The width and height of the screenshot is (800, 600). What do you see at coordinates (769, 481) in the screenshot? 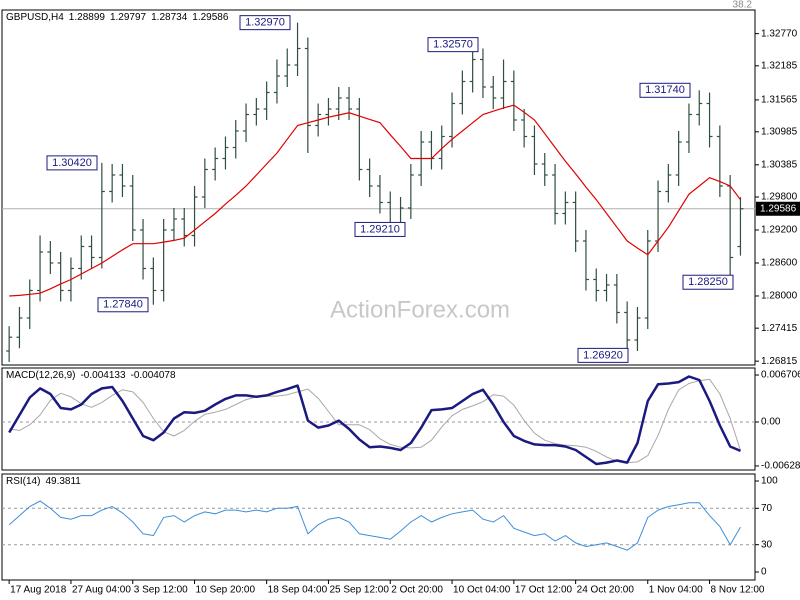
I see `y-tick-label: 100` at bounding box center [769, 481].